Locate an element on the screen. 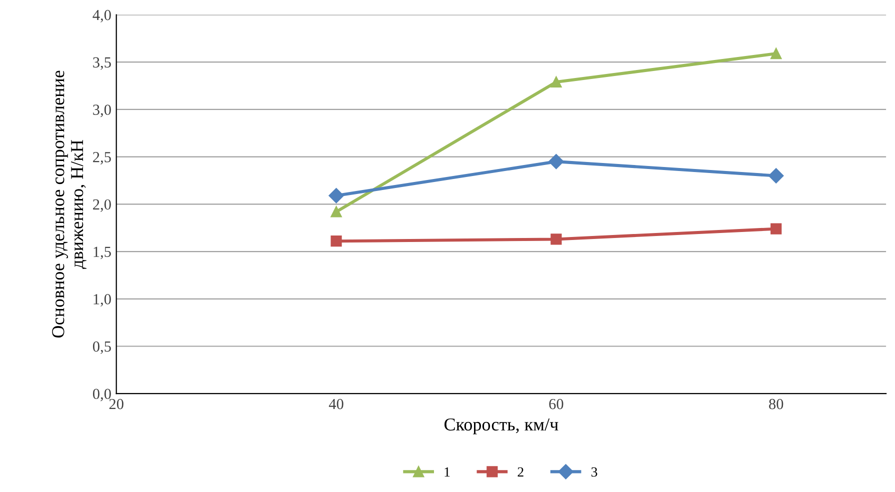 The width and height of the screenshot is (895, 492). y-tick-label: 1,5 is located at coordinates (102, 253).